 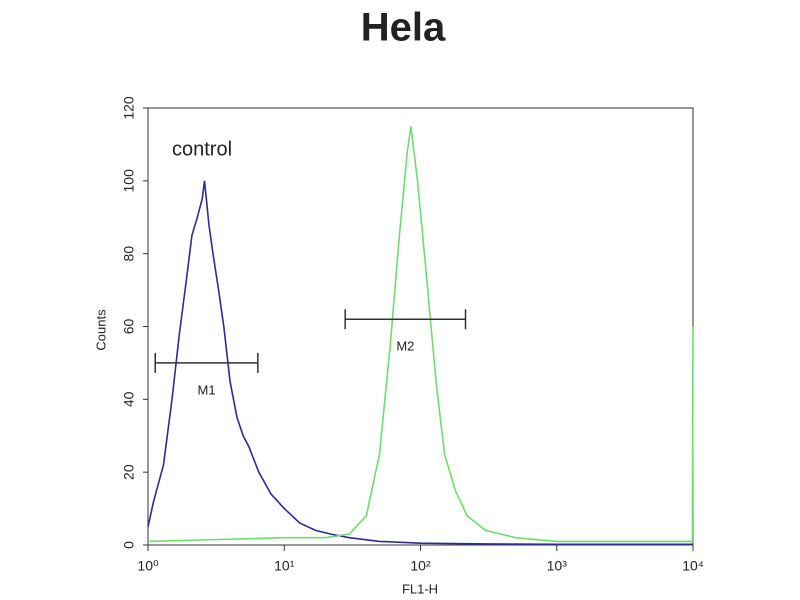 I want to click on y-tick-label: 40, so click(x=129, y=399).